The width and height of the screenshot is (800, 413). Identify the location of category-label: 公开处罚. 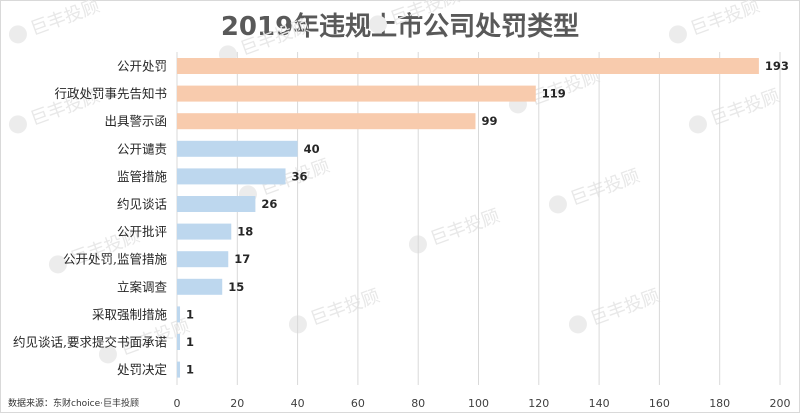
(142, 66).